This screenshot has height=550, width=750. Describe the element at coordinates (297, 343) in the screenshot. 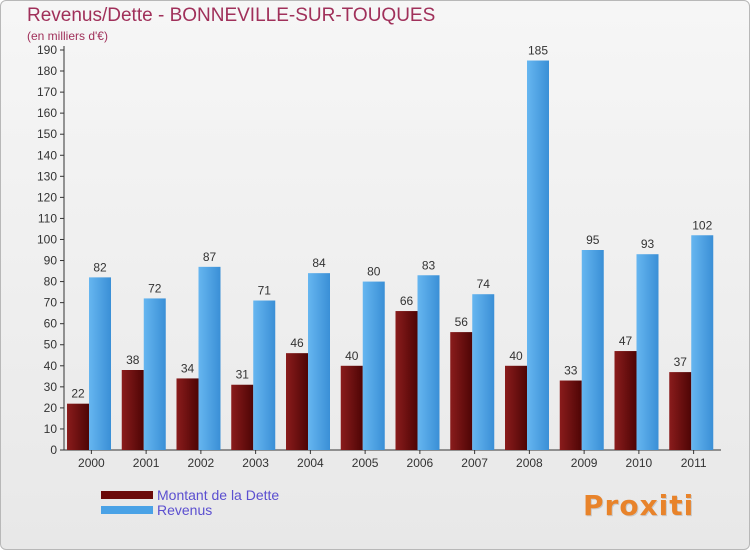

I see `value-label-debt: 46` at that location.